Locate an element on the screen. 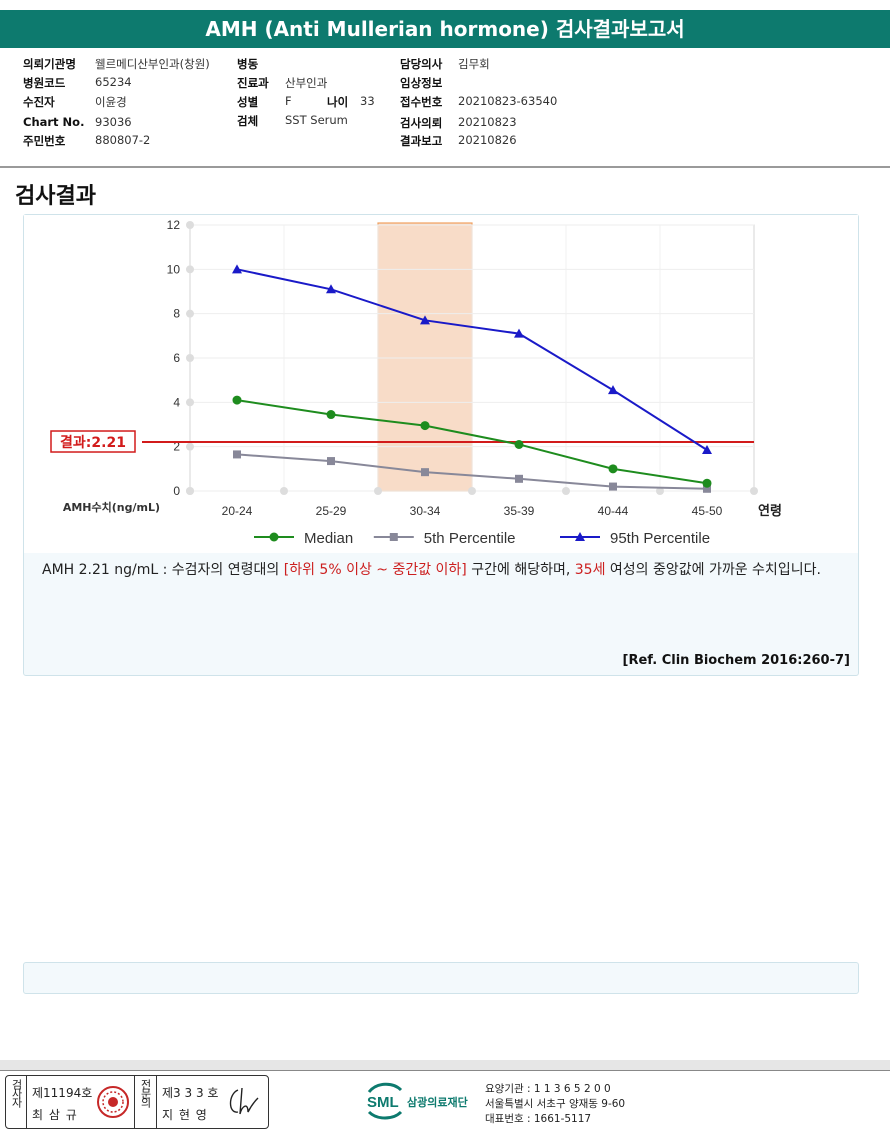 The width and height of the screenshot is (890, 1139). y-tick-label: 10 is located at coordinates (174, 269).